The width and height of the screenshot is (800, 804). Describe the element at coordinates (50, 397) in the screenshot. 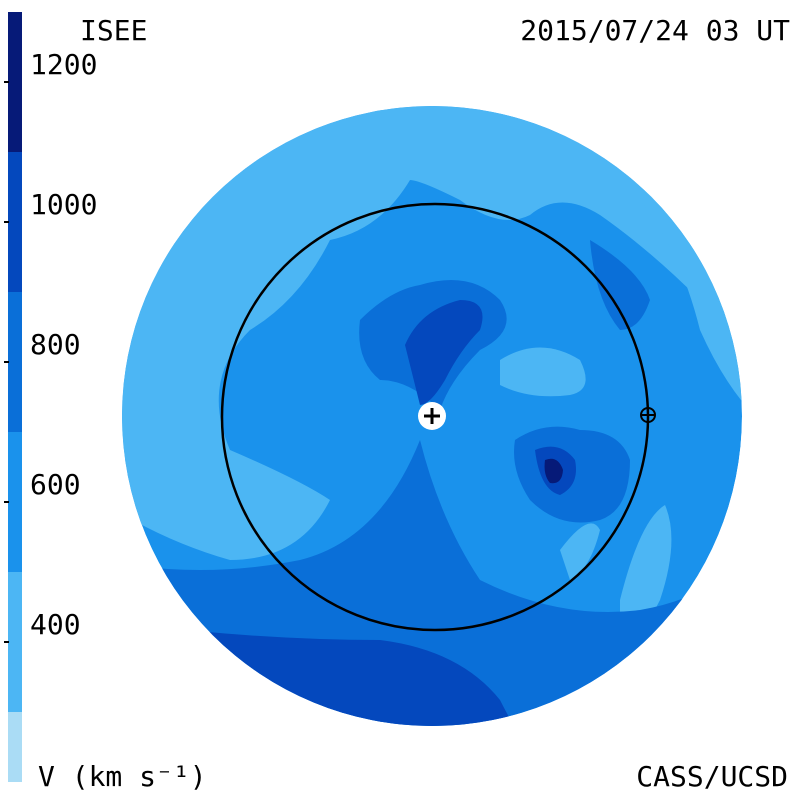

I see `colorbar: 400 600 800 1000 1200` at that location.